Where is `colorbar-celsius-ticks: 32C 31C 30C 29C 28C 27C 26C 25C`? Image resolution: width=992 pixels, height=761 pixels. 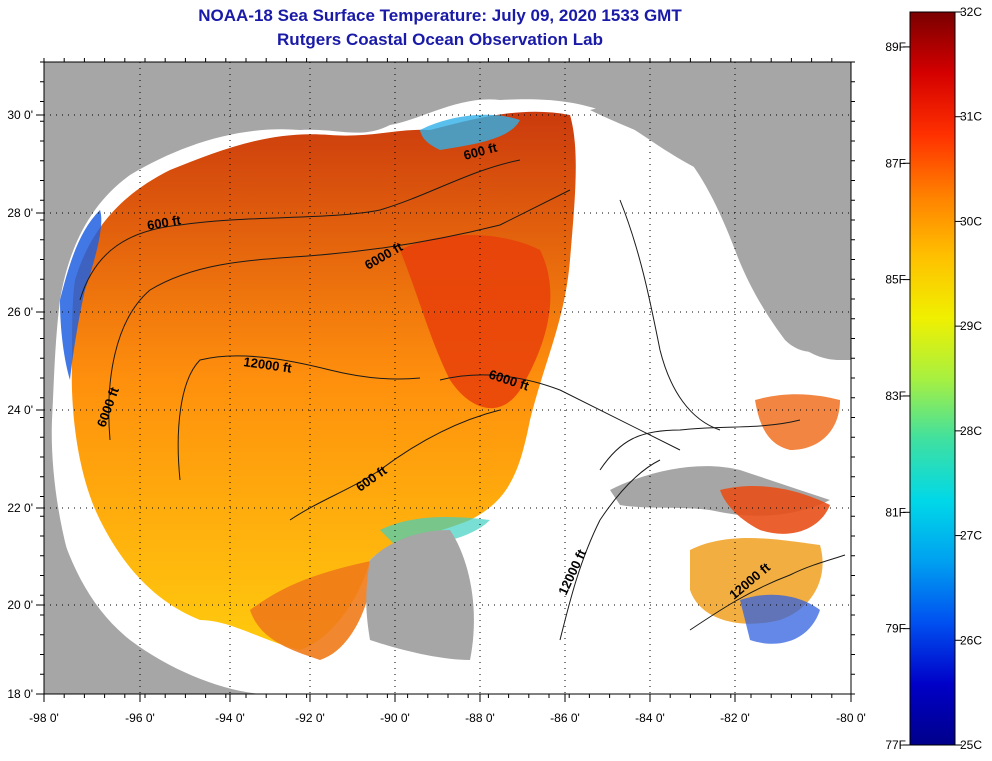
colorbar-celsius-ticks: 32C 31C 30C 29C 28C 27C 26C 25C is located at coordinates (968, 378).